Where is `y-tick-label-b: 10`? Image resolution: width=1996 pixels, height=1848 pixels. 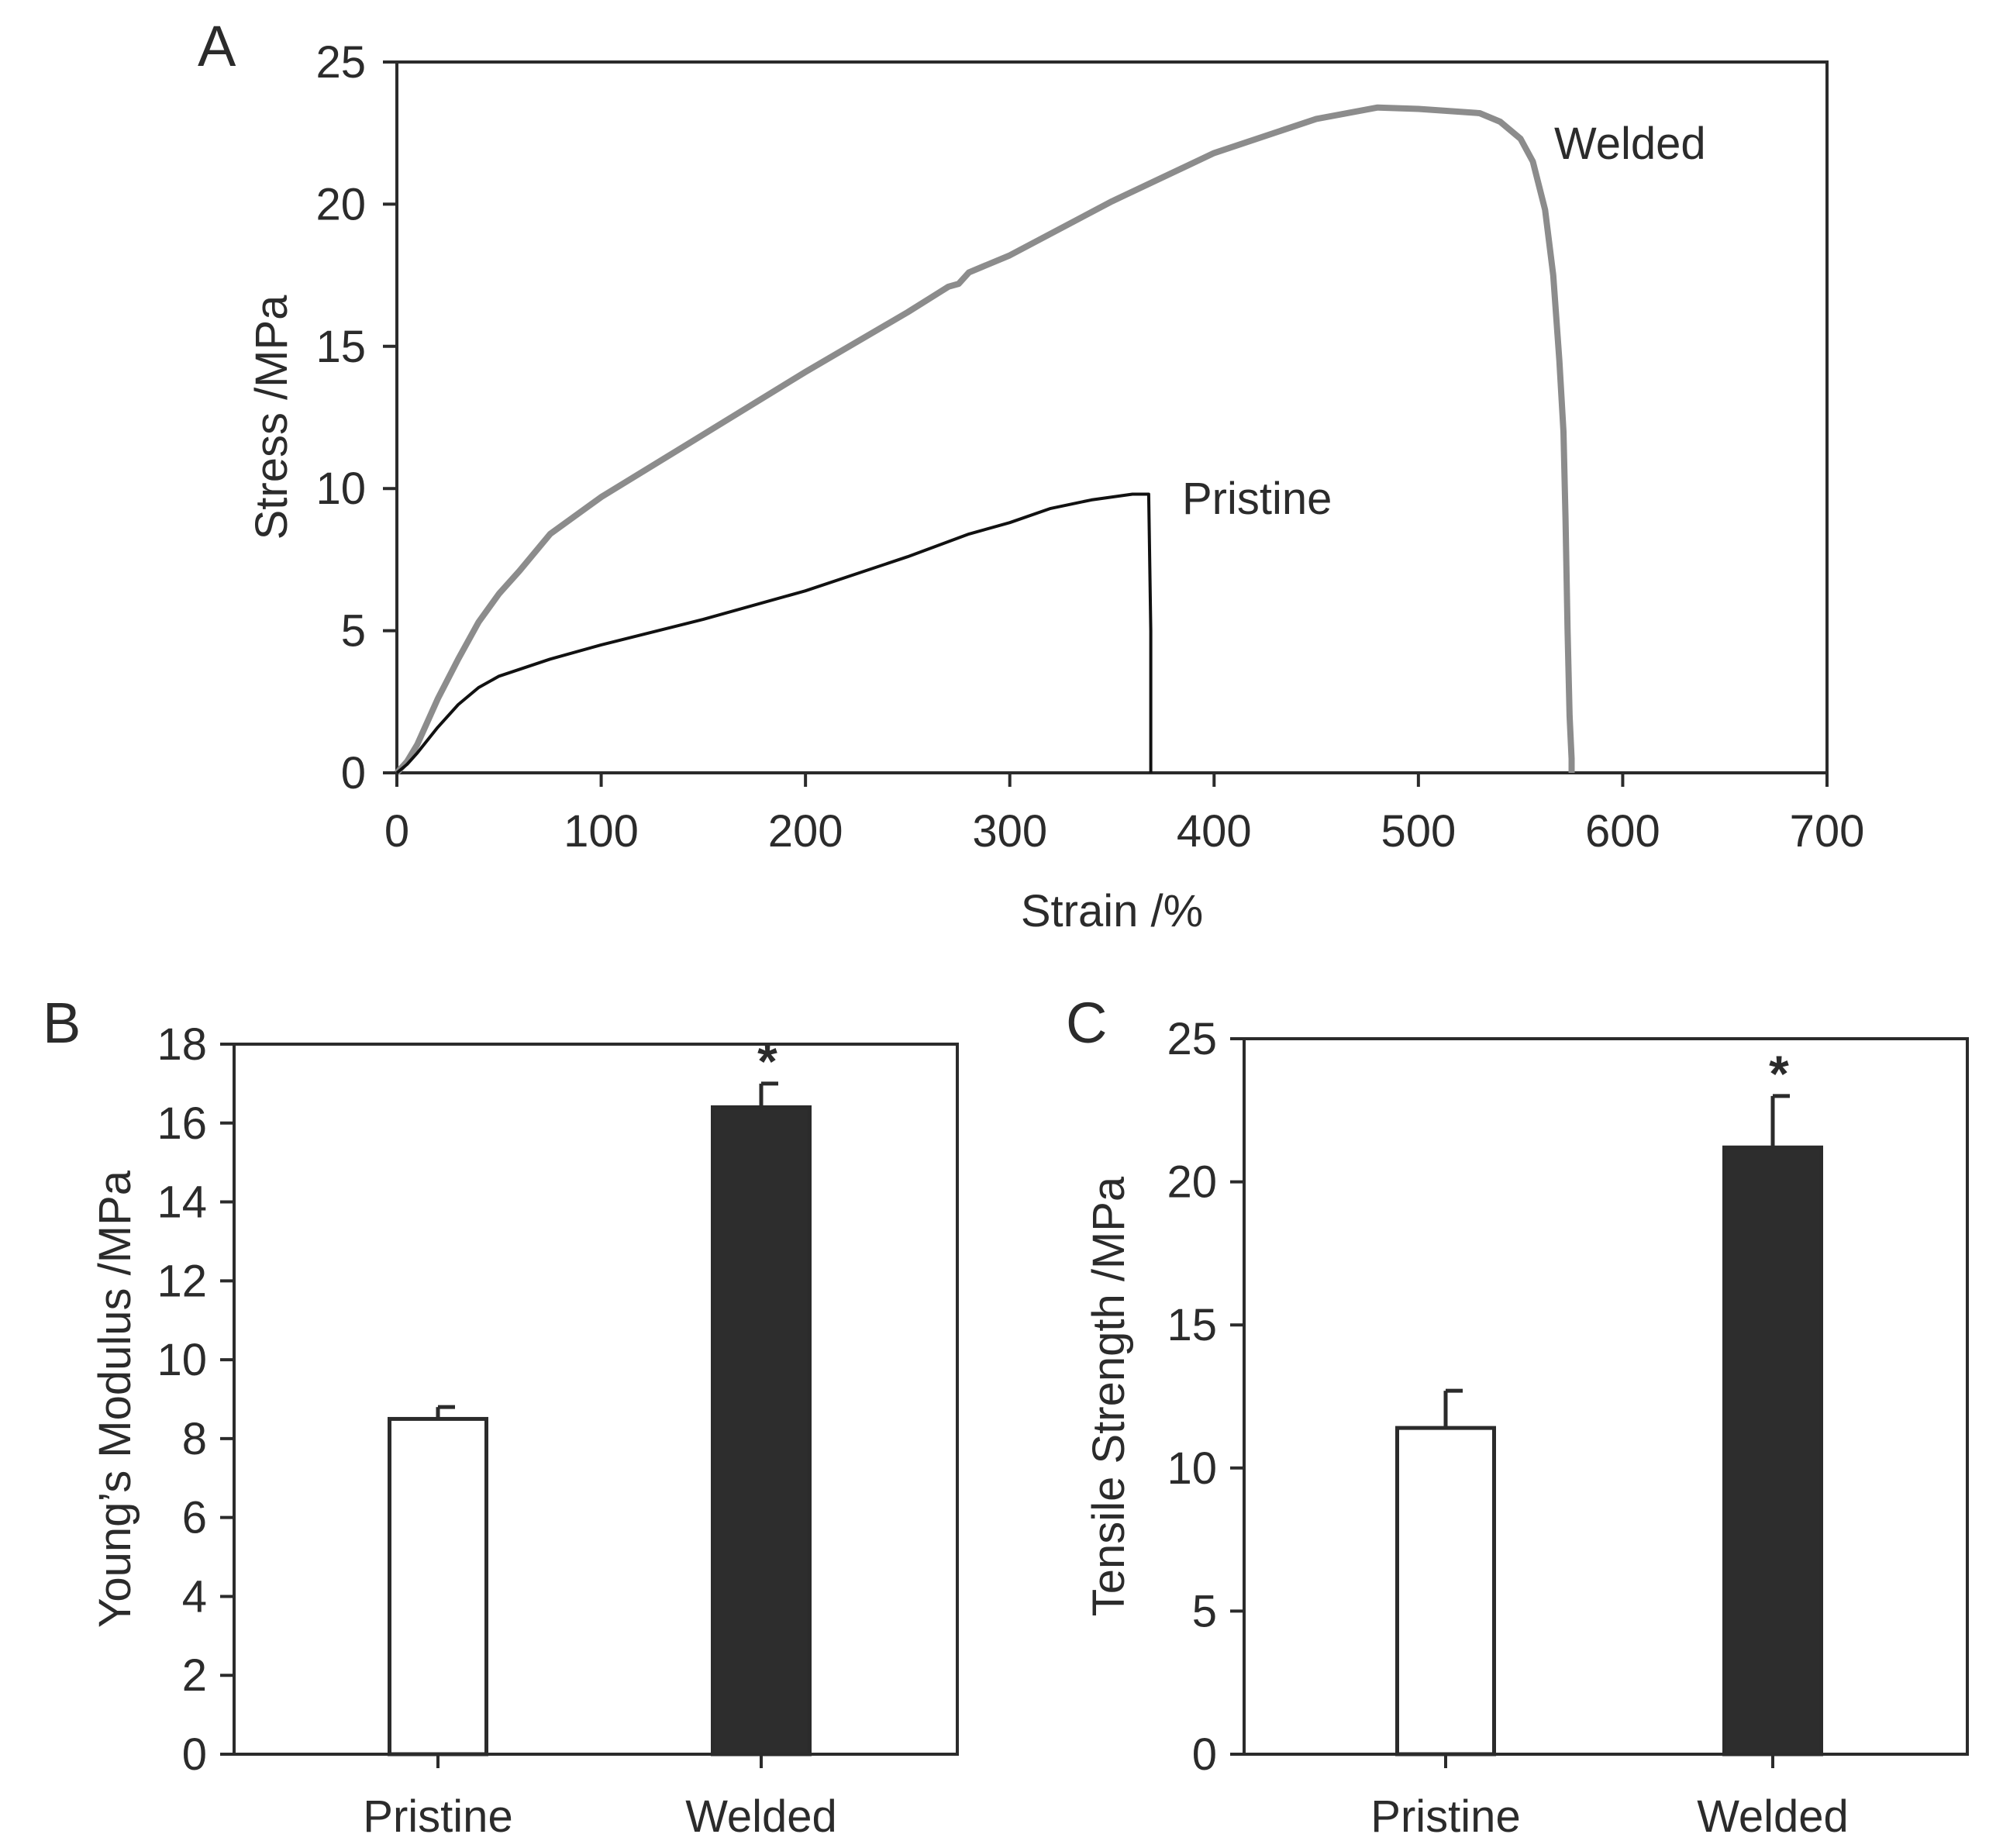
y-tick-label-b: 10 is located at coordinates (182, 1360).